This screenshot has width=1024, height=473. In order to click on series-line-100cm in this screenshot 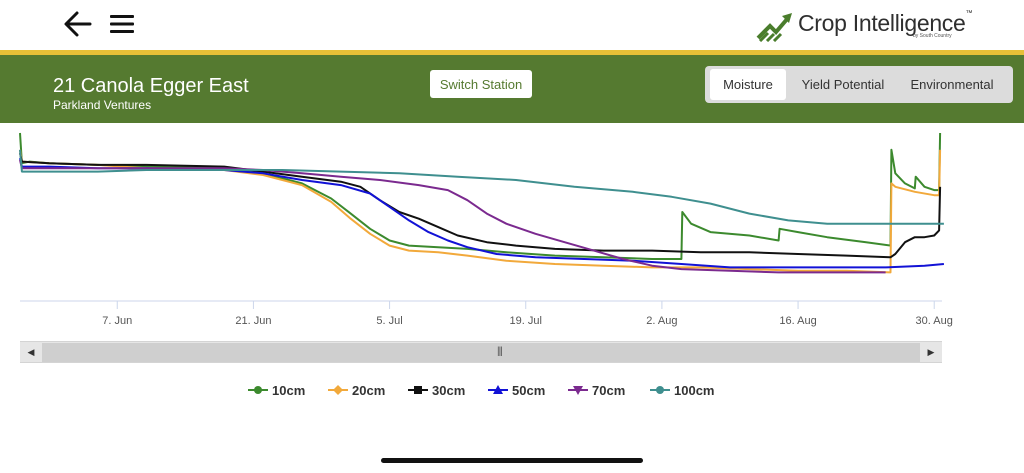, I will do `click(481, 187)`.